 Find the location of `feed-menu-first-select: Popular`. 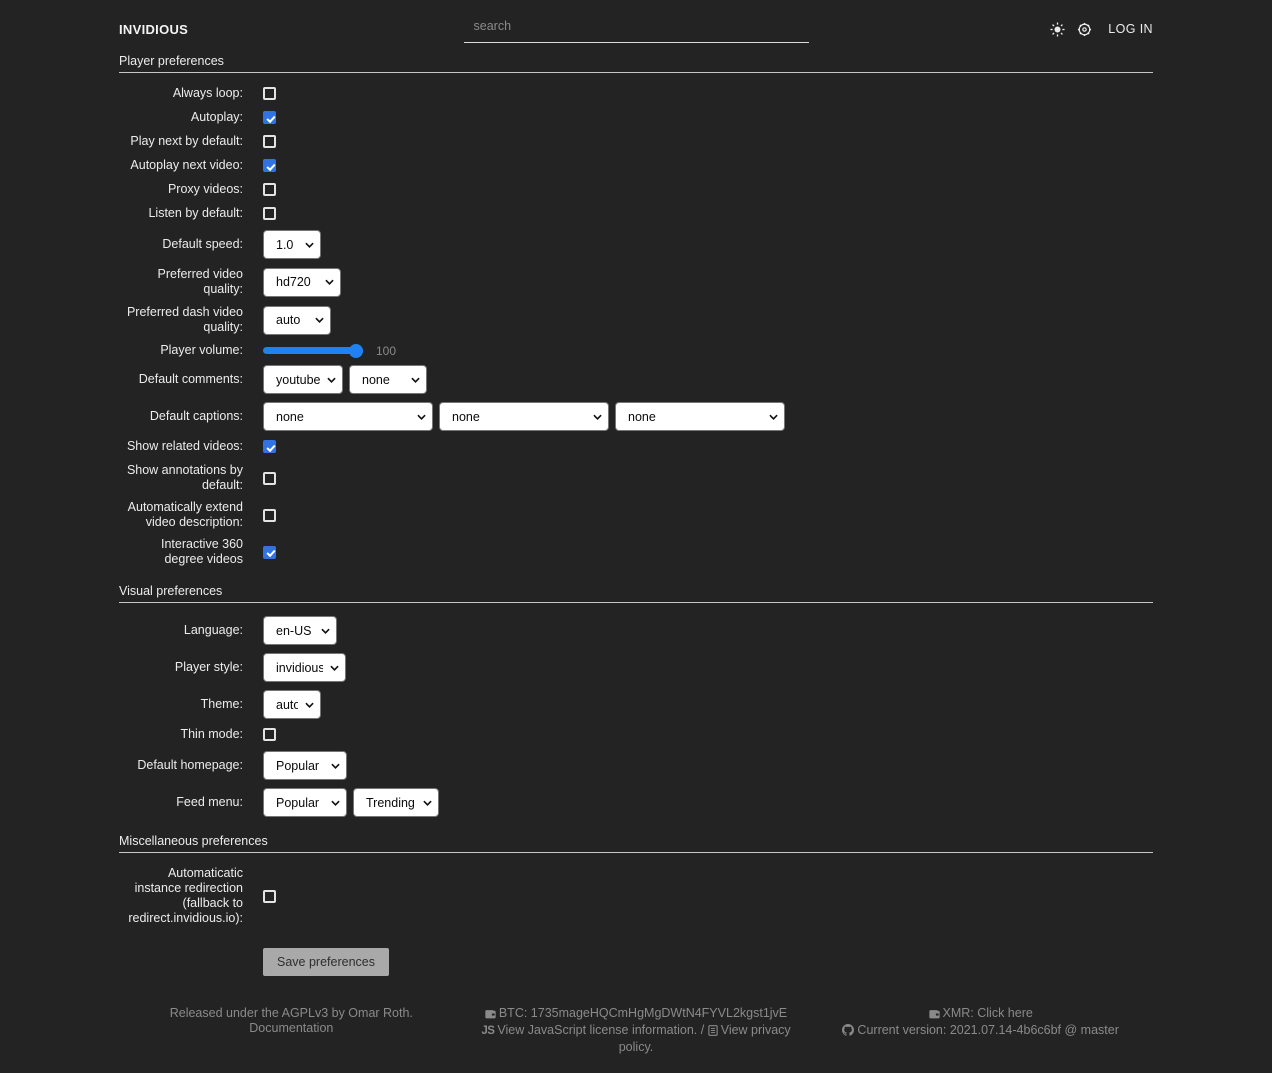

feed-menu-first-select: Popular is located at coordinates (305, 802).